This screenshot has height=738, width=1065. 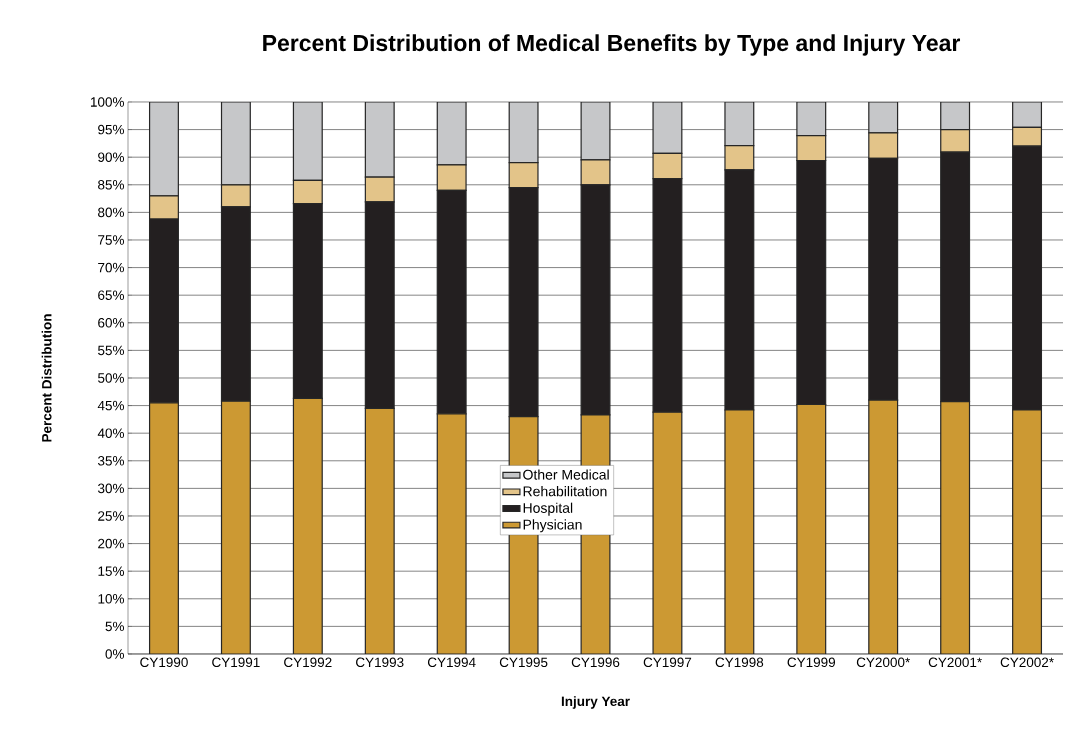 What do you see at coordinates (114, 626) in the screenshot?
I see `y-tick-label: 5%` at bounding box center [114, 626].